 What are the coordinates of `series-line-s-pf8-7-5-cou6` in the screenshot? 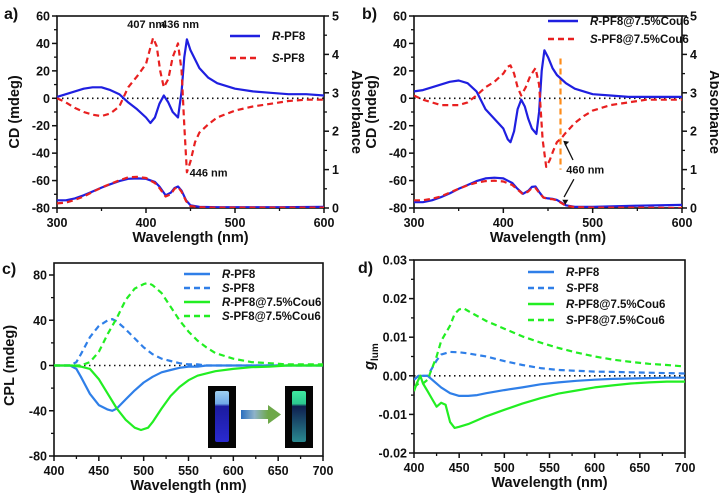 It's located at (549, 348).